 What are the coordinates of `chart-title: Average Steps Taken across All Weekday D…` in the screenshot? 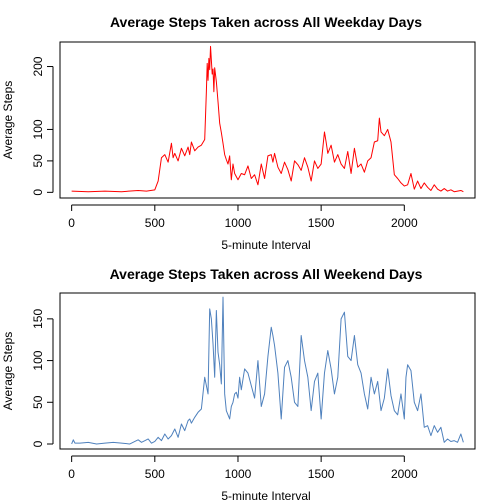 It's located at (266, 22).